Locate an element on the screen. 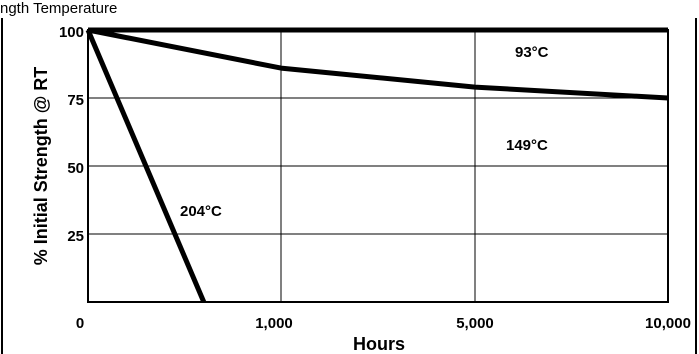  x-tick-label: 0 is located at coordinates (80, 323).